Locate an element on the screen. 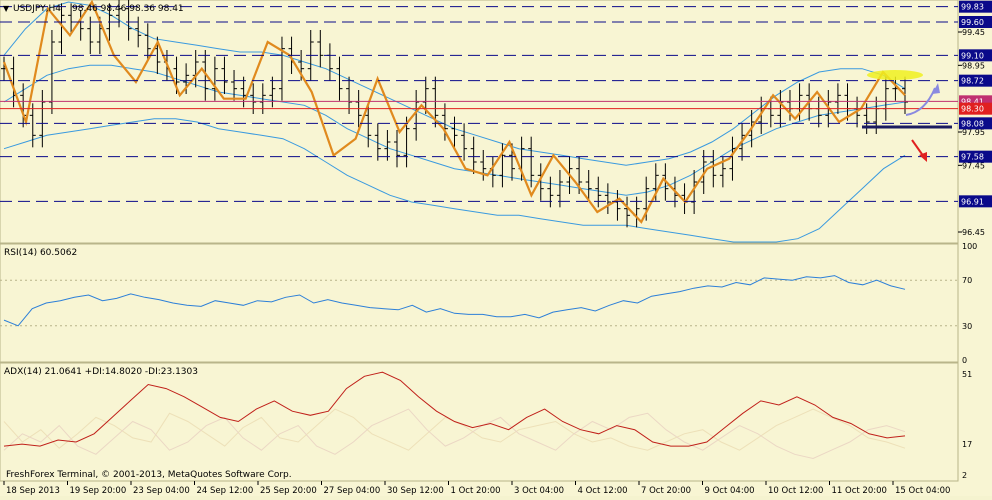 The image size is (992, 500). level-price-label: 99.60 is located at coordinates (972, 22).